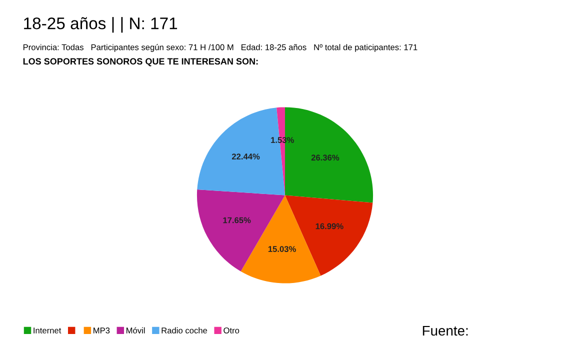 The width and height of the screenshot is (570, 355). I want to click on legend-label: Móvil, so click(135, 330).